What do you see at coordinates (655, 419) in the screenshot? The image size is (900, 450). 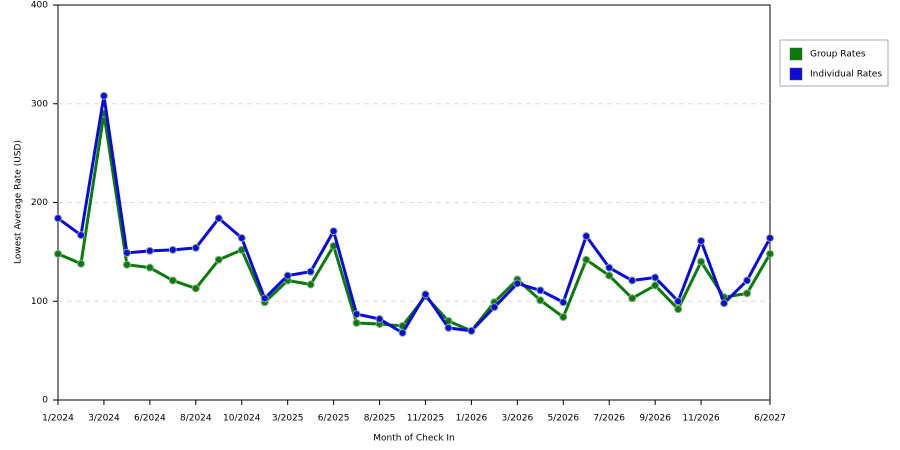 I see `x-tick-label: 9/2026` at bounding box center [655, 419].